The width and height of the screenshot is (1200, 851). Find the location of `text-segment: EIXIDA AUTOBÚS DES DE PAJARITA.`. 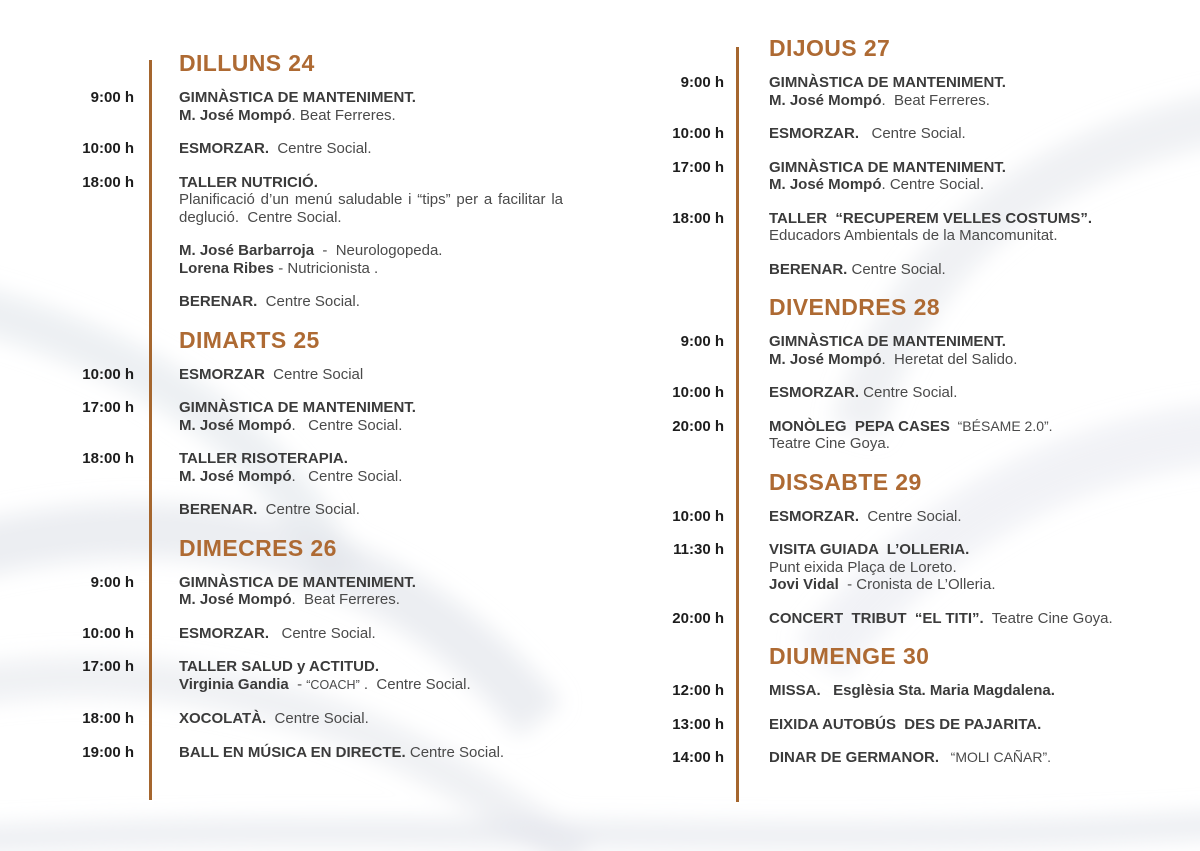

text-segment: EIXIDA AUTOBÚS DES DE PAJARITA. is located at coordinates (905, 724).